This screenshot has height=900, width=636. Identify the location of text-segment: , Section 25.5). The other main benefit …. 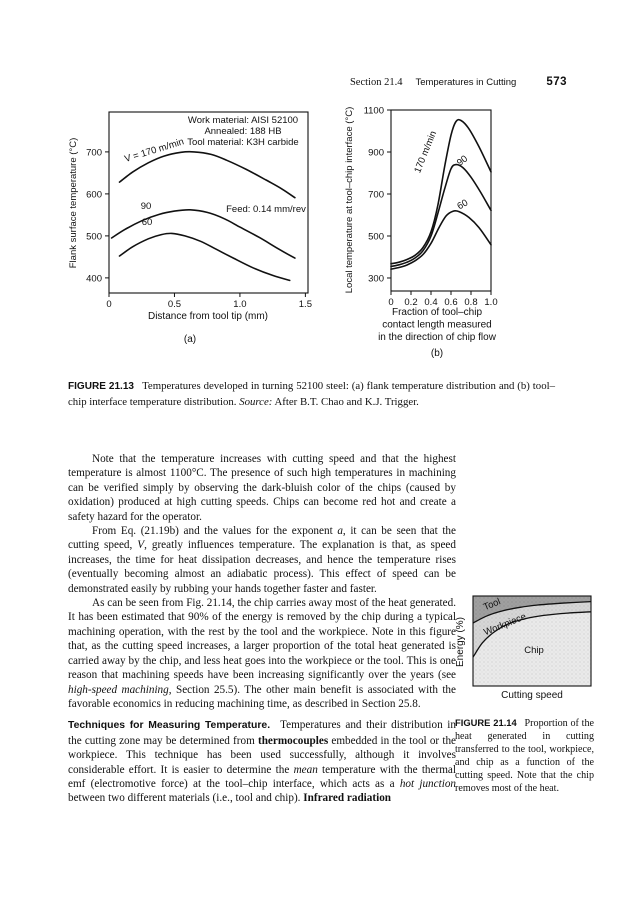
(262, 696).